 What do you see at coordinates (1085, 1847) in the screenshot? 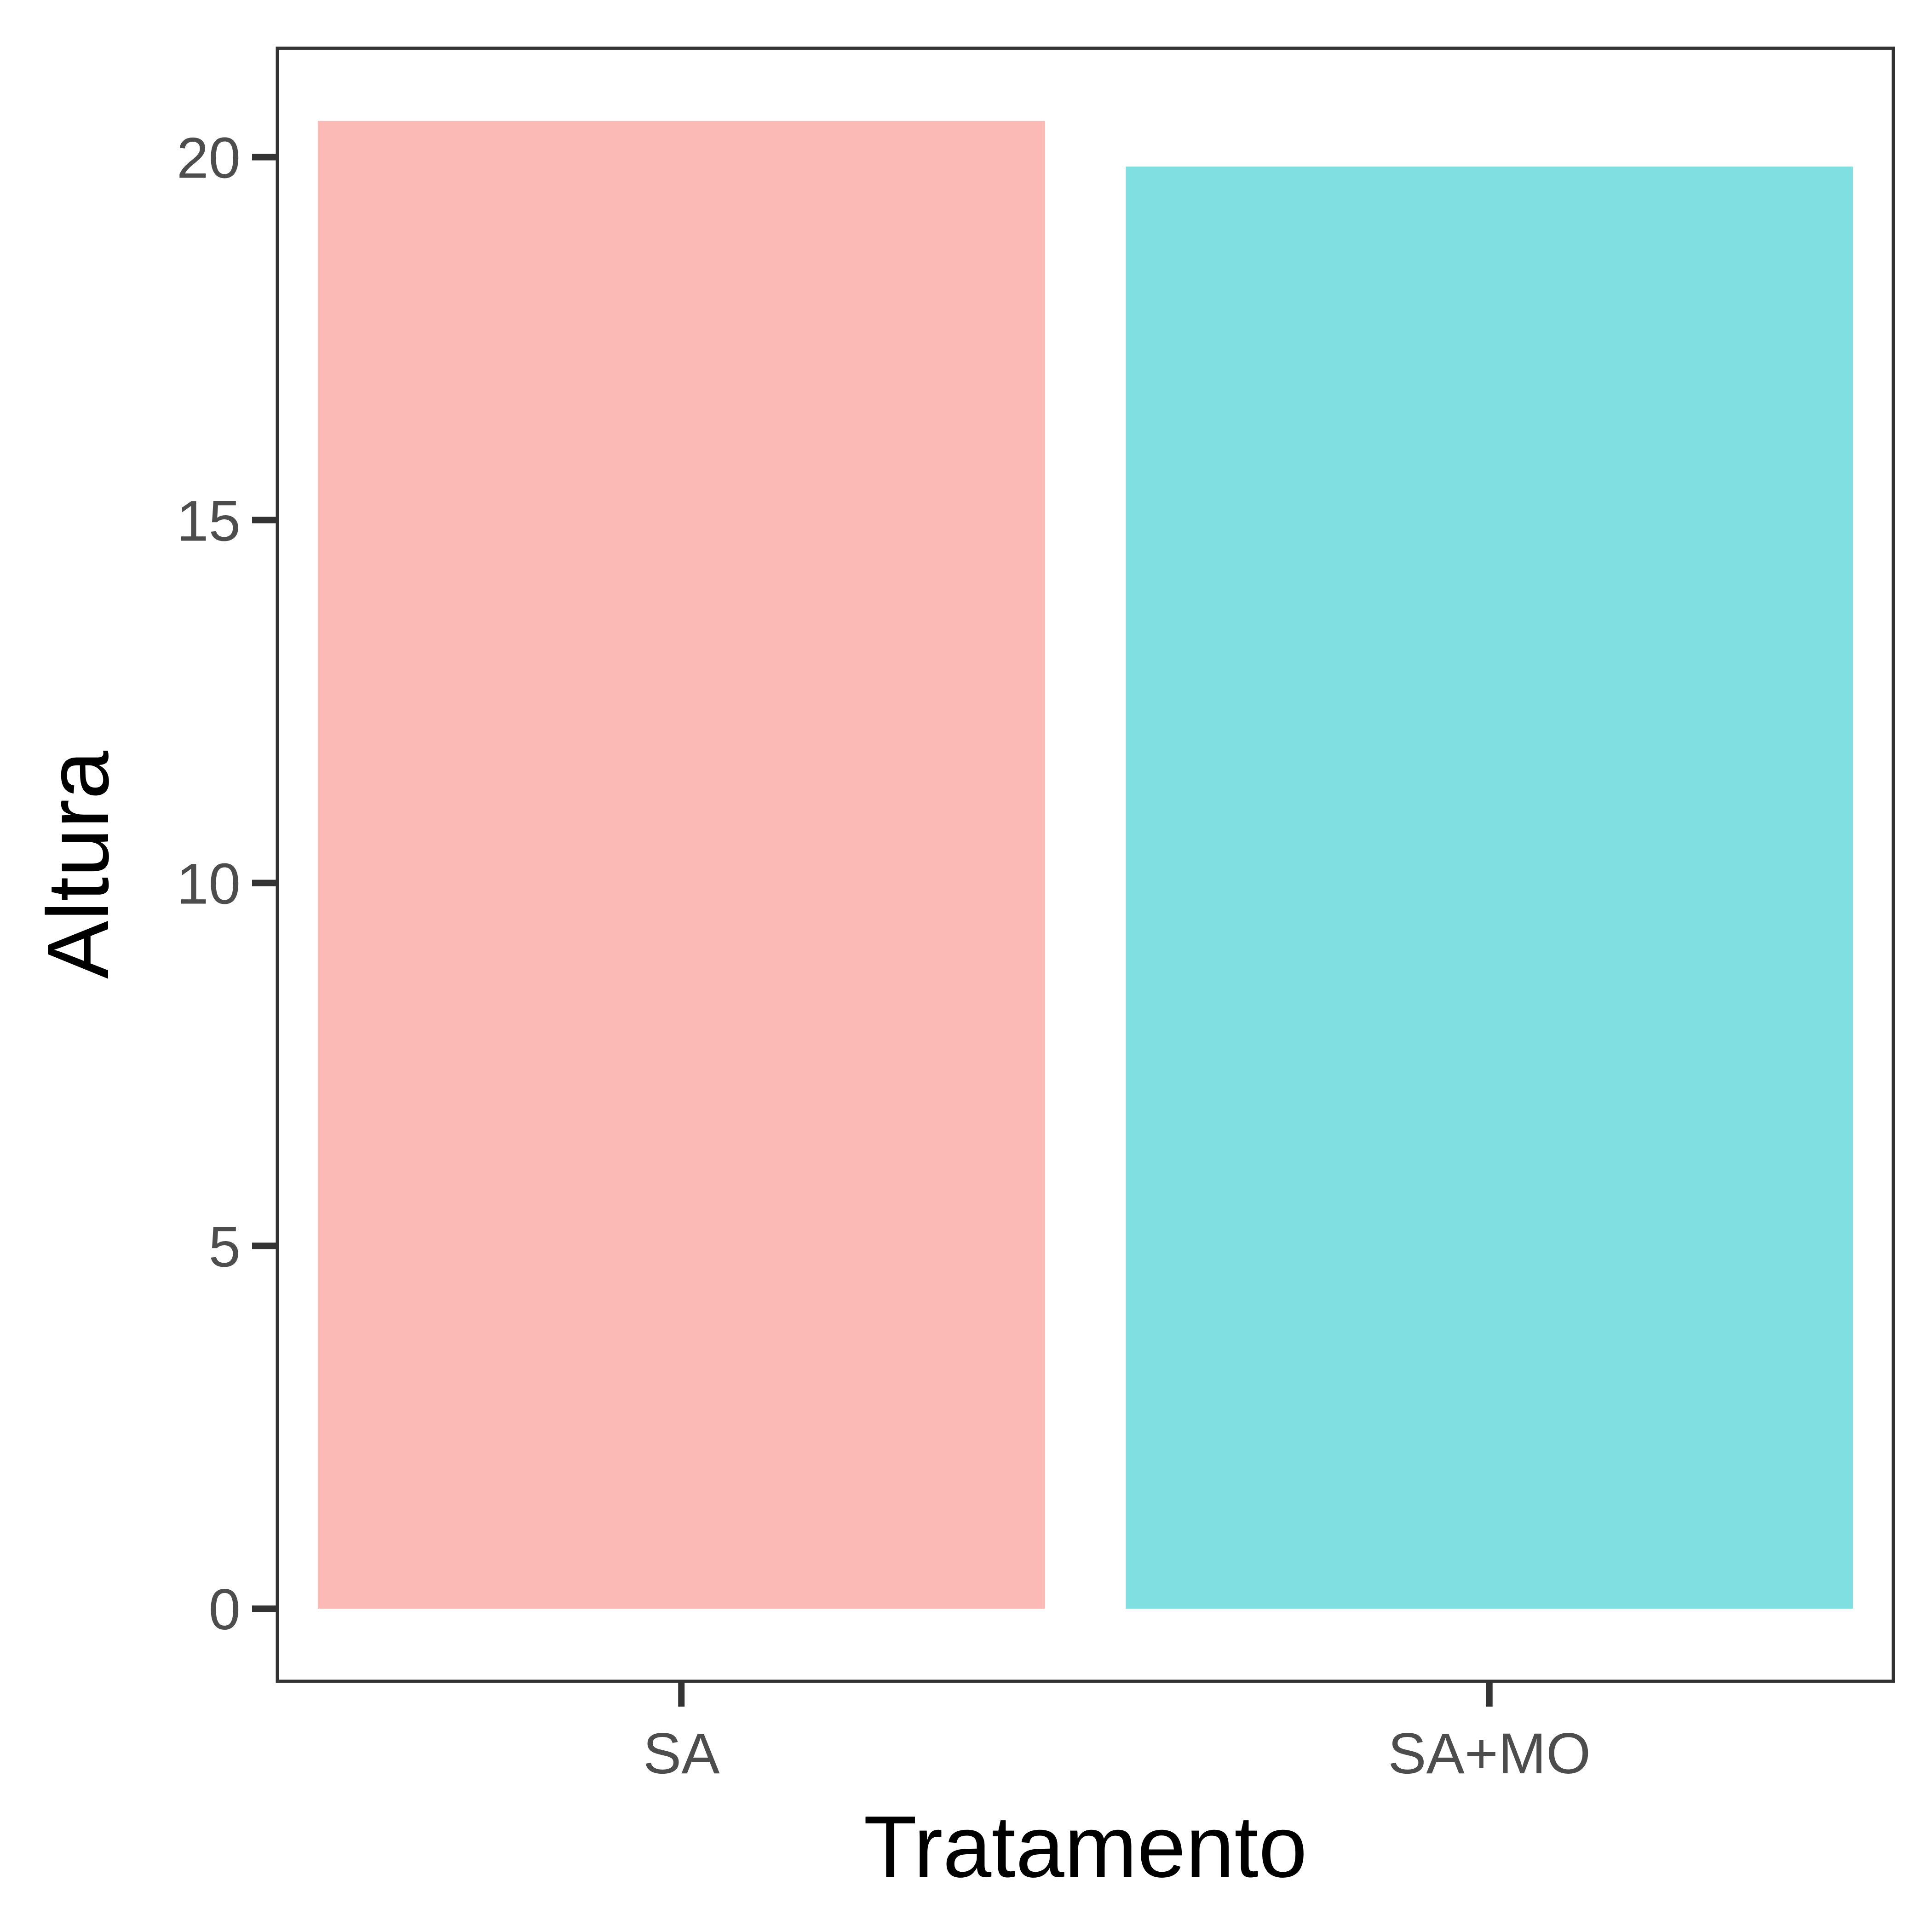
I see `x-axis-title: Tratamento` at bounding box center [1085, 1847].